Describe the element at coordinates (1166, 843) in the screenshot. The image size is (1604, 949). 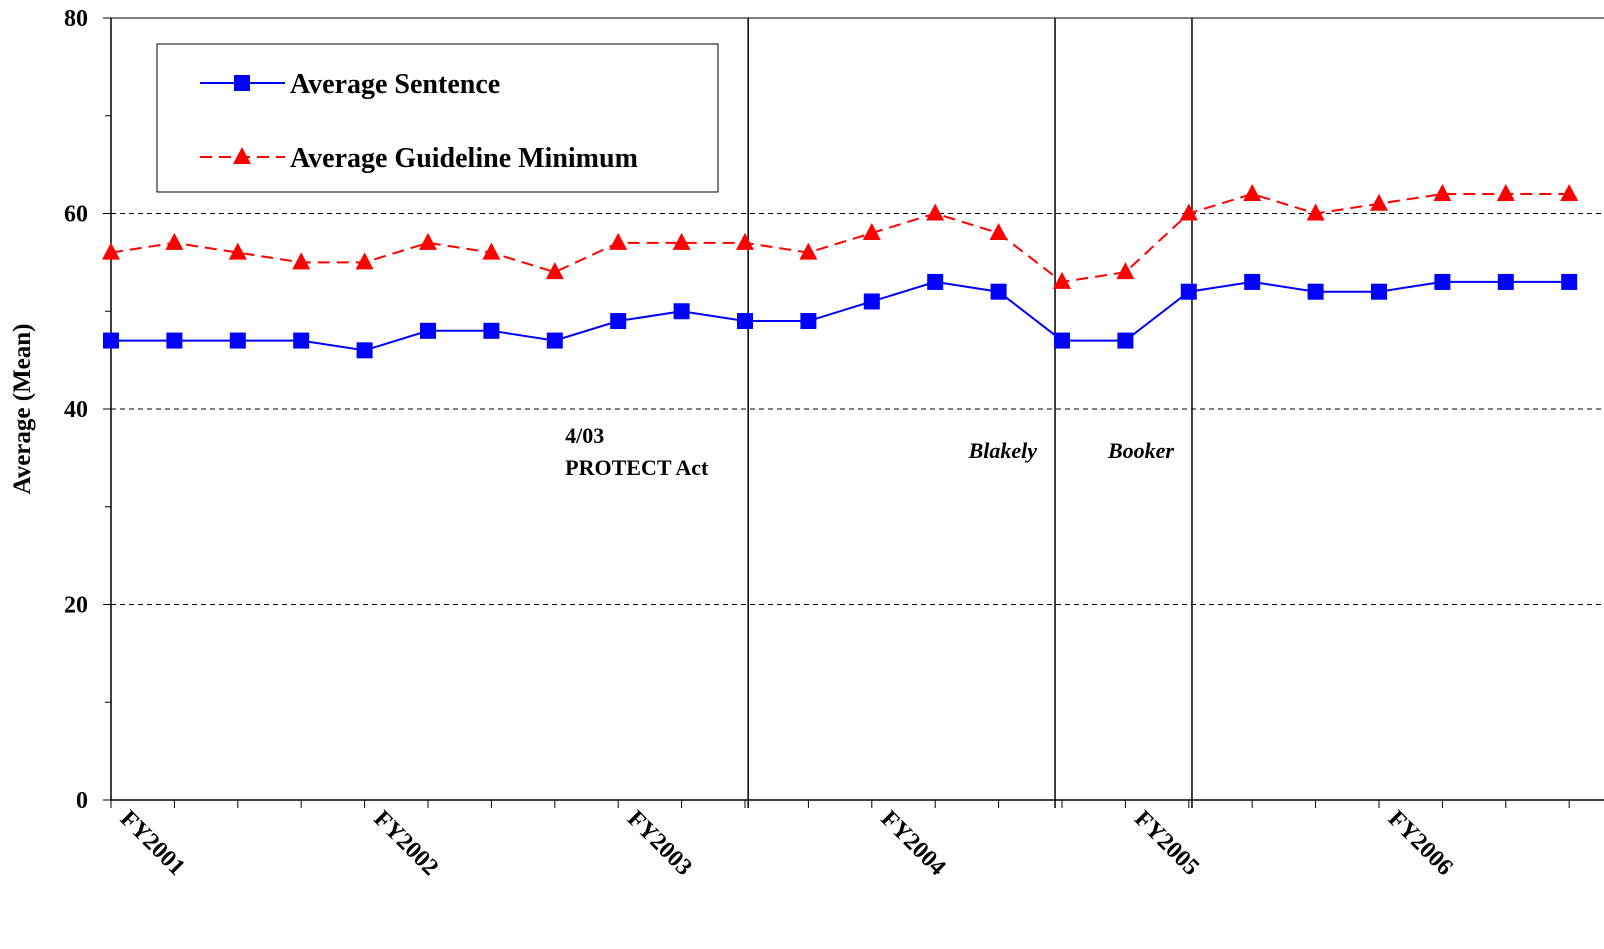
I see `x-tick-label: FY2005` at that location.